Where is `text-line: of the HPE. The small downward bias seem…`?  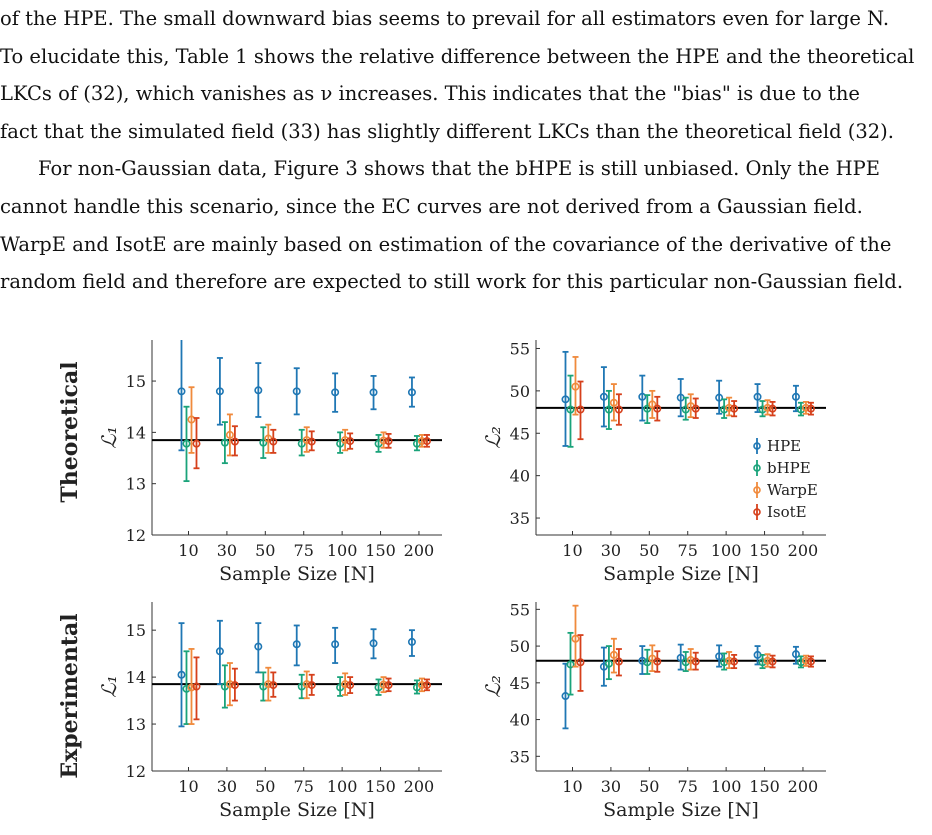
text-line: of the HPE. The small downward bias seem… is located at coordinates (445, 18).